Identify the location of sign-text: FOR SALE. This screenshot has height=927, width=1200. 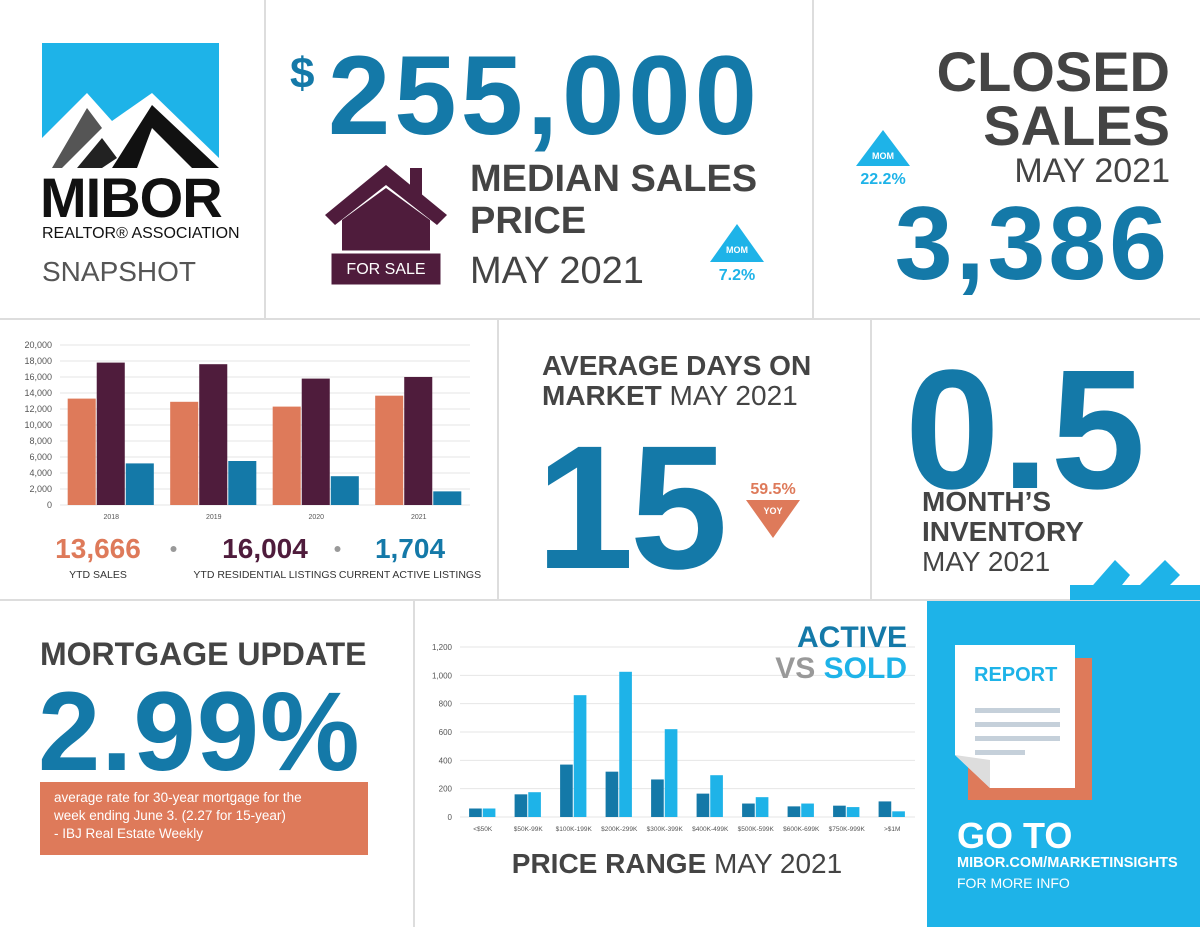
(386, 269).